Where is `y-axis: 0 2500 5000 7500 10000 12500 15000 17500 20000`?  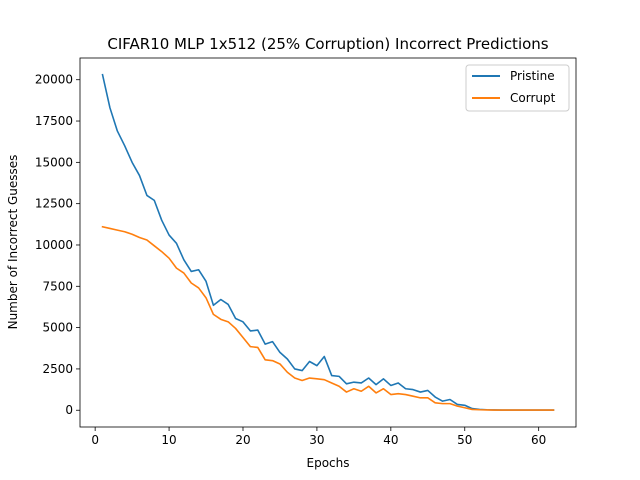
y-axis: 0 2500 5000 7500 10000 12500 15000 17500 20000 is located at coordinates (57, 245).